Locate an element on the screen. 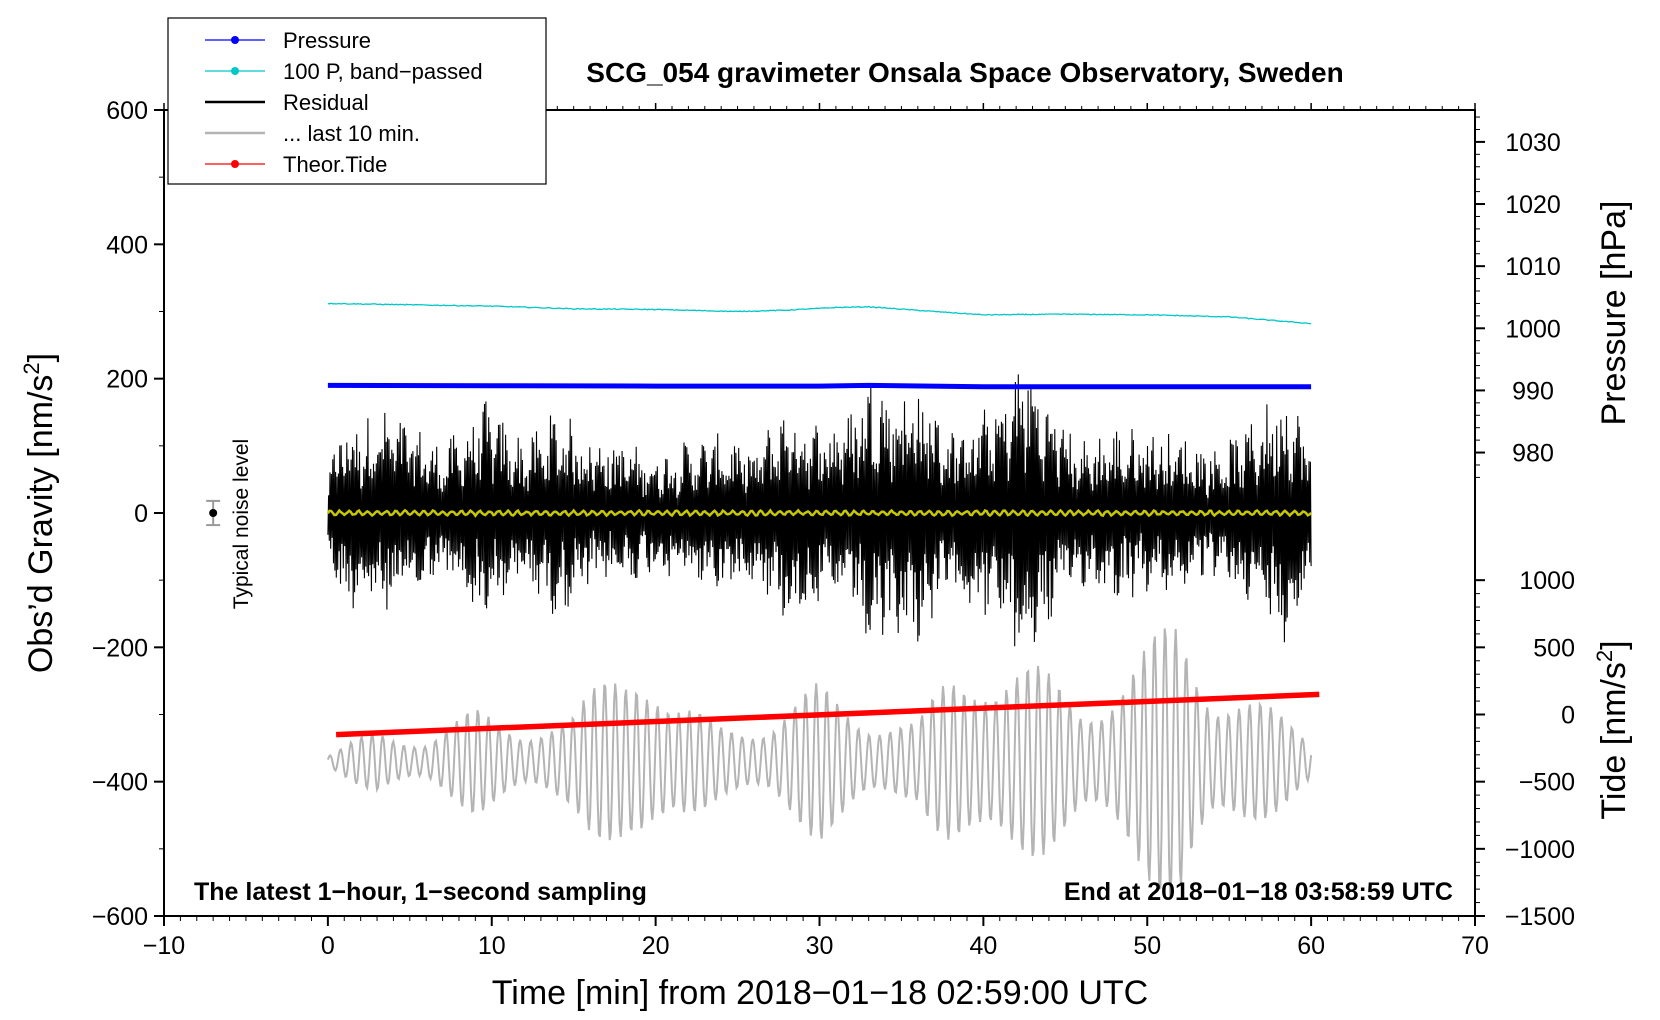 The height and width of the screenshot is (1020, 1660). y-axis-title-tide-close: ] is located at coordinates (1614, 644).